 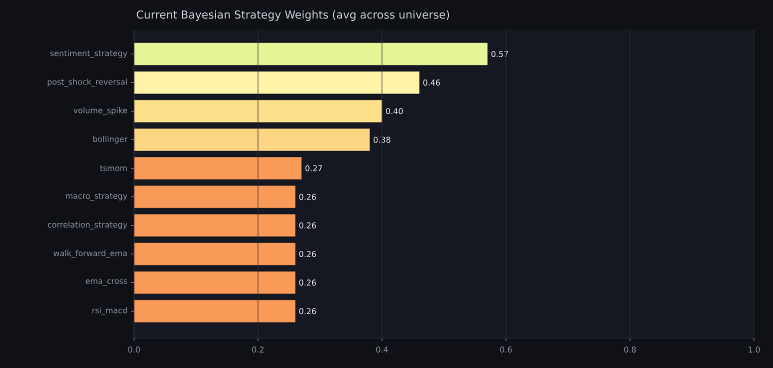 What do you see at coordinates (293, 15) in the screenshot?
I see `chart-title: Current Bayesian Strategy Weights (avg across universe)` at bounding box center [293, 15].